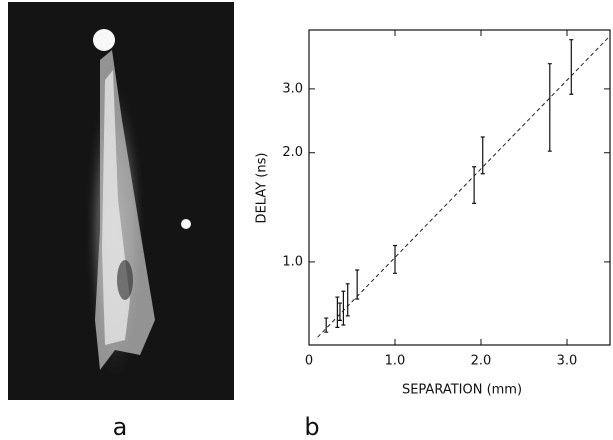  Describe the element at coordinates (395, 361) in the screenshot. I see `x-tick-label: 1.0` at that location.